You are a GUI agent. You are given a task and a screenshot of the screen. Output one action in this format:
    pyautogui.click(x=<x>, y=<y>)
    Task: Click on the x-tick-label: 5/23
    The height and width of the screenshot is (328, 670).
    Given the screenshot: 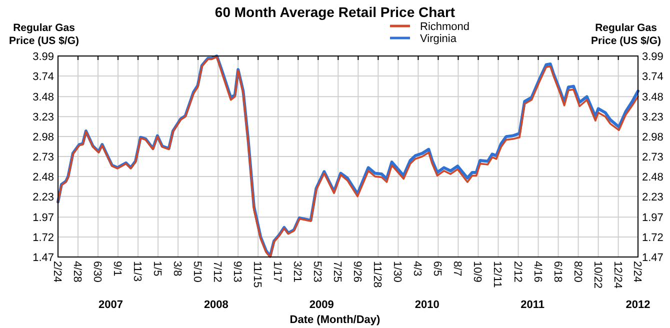 What is the action you would take?
    pyautogui.click(x=317, y=271)
    